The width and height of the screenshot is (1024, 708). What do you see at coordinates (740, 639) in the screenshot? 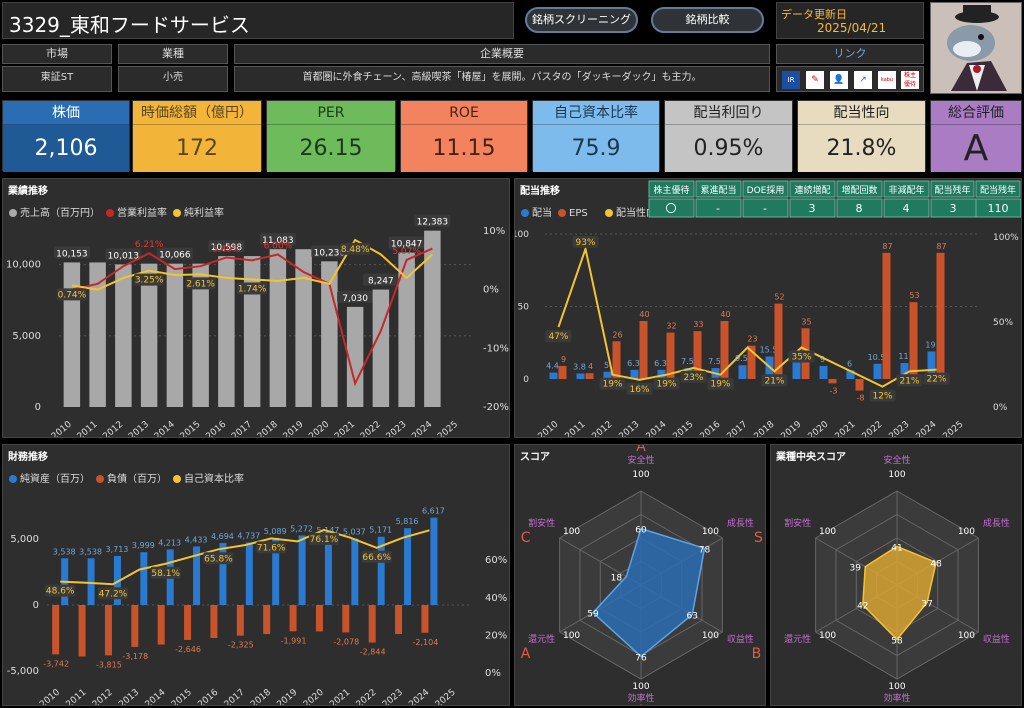
I see `radar-axis-label: 収益性` at bounding box center [740, 639].